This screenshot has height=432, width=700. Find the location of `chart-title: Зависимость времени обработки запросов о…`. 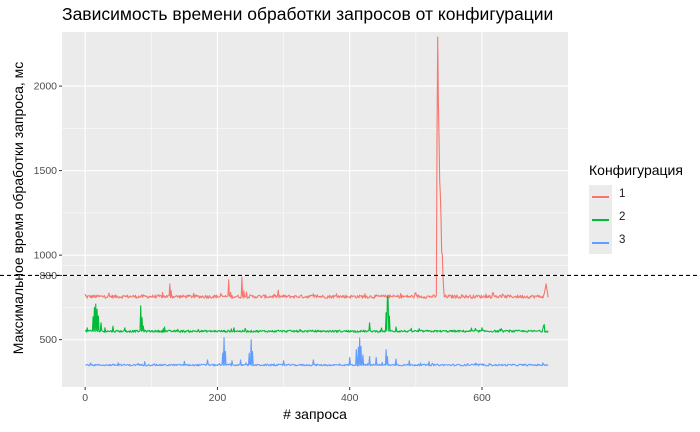

chart-title: Зависимость времени обработки запросов о… is located at coordinates (308, 14).